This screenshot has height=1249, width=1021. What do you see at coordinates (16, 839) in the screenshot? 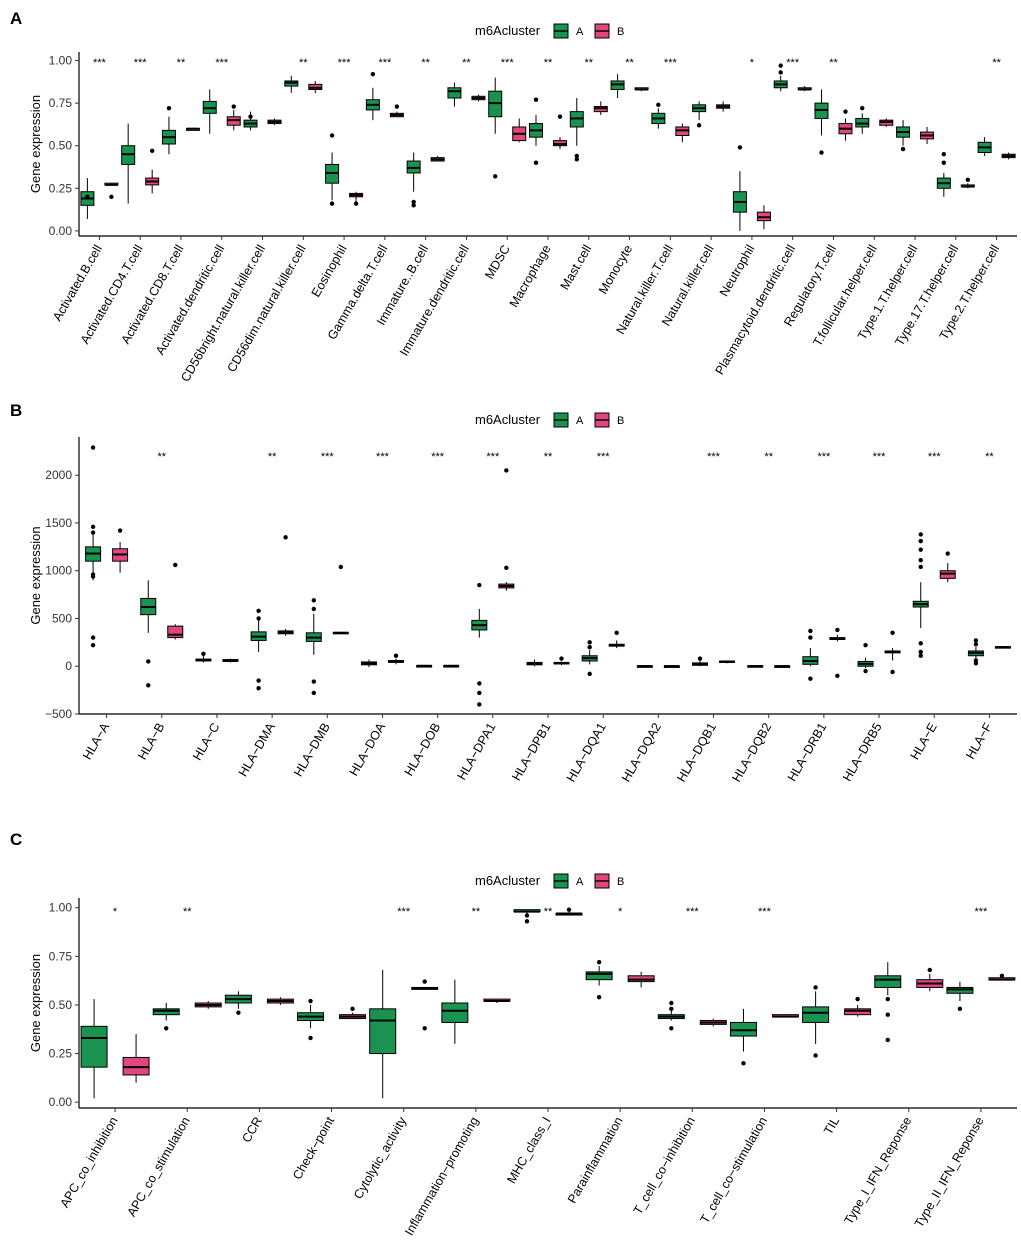
I see `panel-letter: C` at bounding box center [16, 839].